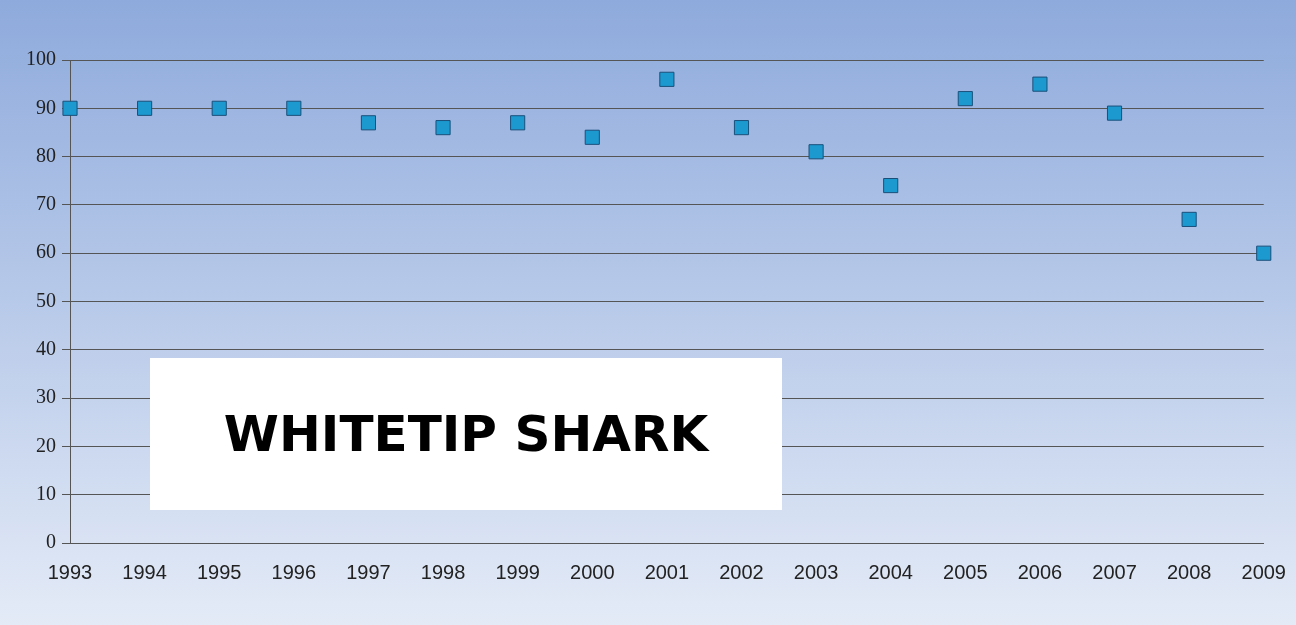 The height and width of the screenshot is (625, 1296). I want to click on x-tick-label: 2000, so click(592, 571).